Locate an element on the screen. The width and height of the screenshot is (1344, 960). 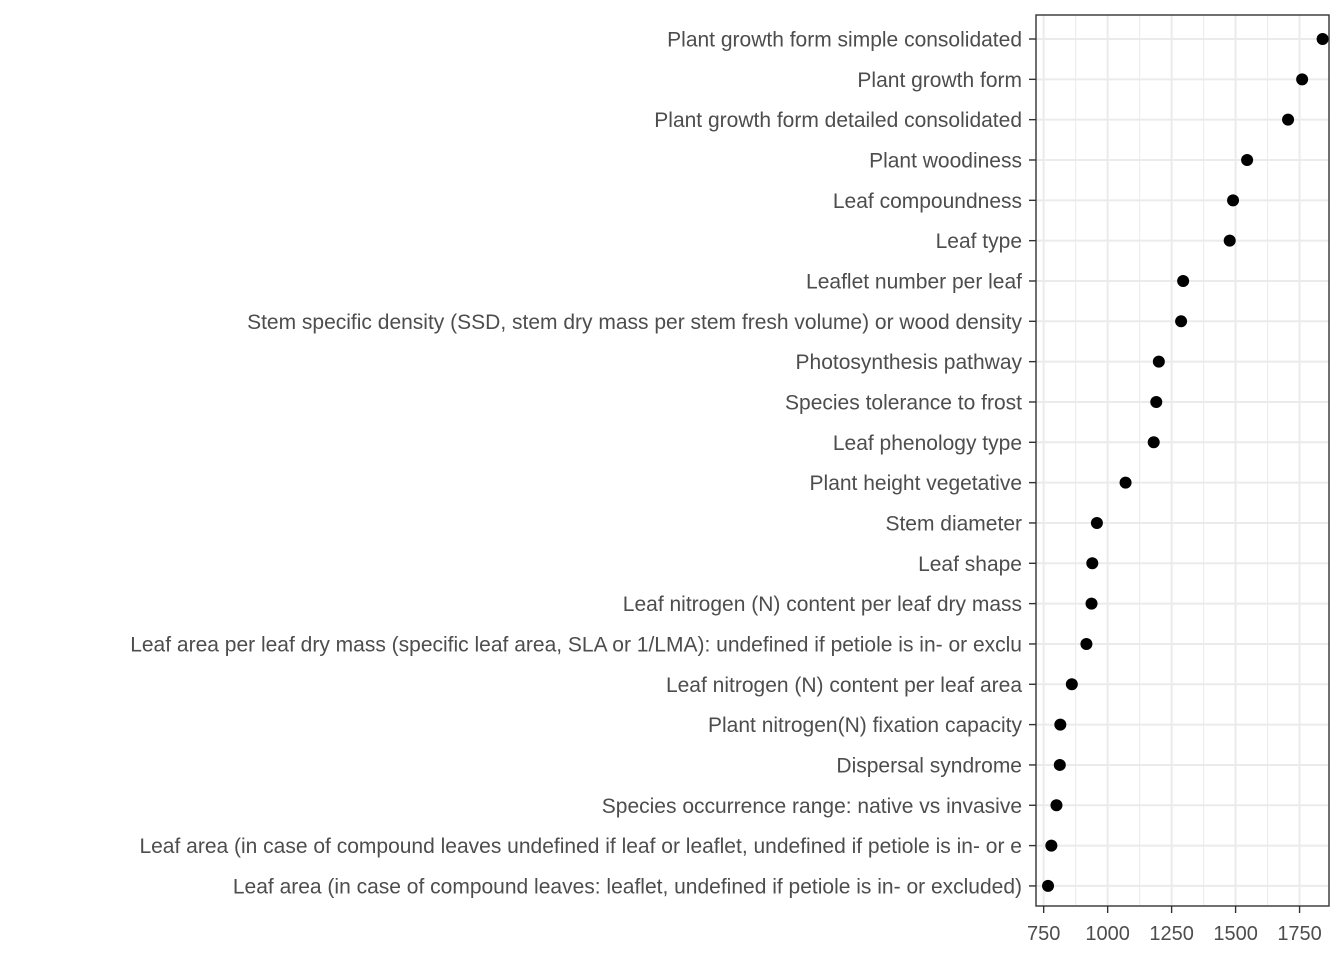
category-label: Species tolerance to frost is located at coordinates (903, 402).